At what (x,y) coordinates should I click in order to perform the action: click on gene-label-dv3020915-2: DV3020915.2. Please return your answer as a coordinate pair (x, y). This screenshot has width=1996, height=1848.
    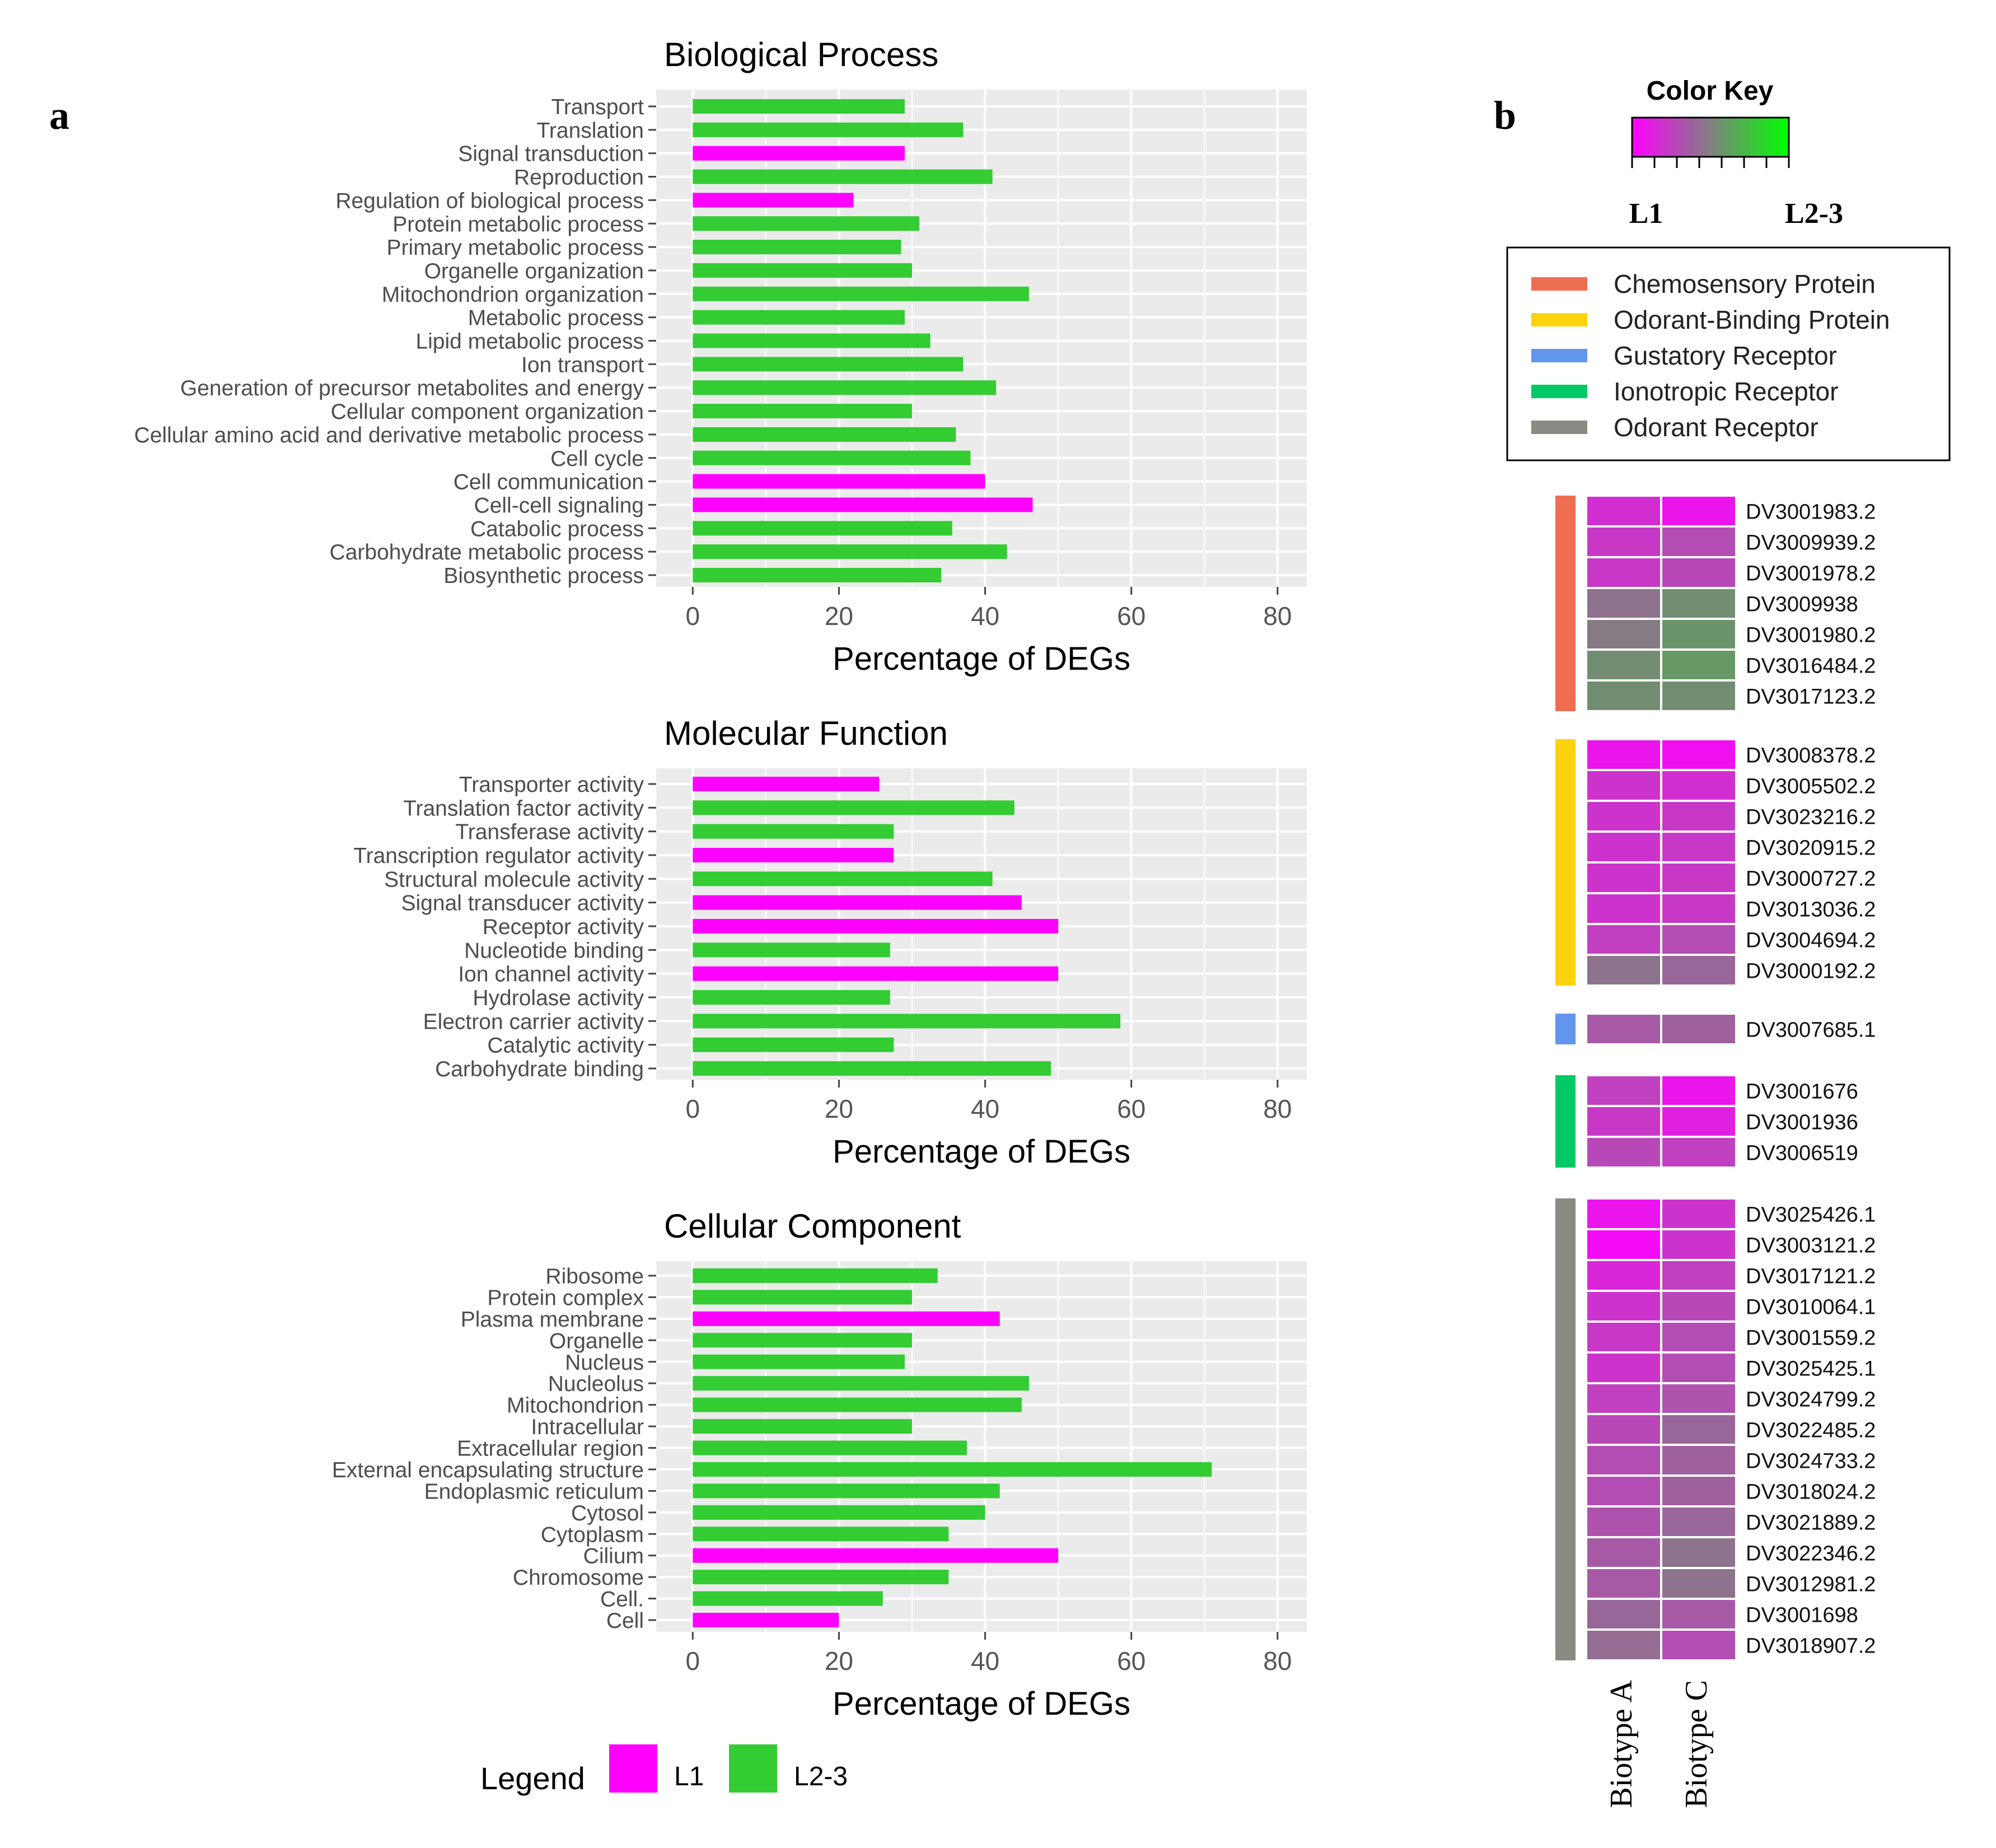
    Looking at the image, I should click on (1811, 849).